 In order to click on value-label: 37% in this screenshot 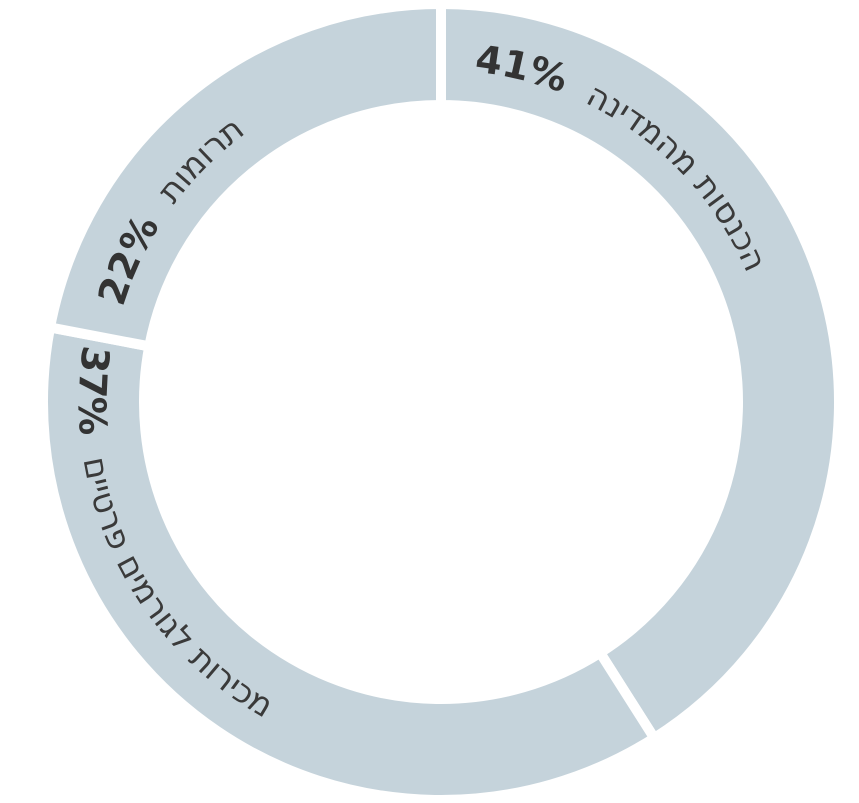, I will do `click(94, 390)`.